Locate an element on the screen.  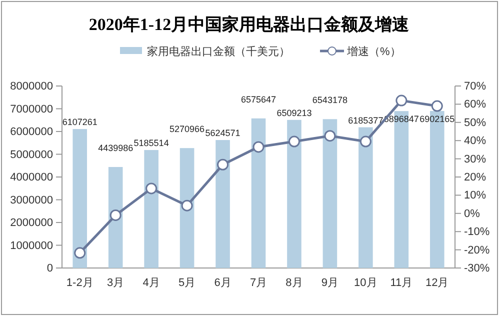
y2-tick-label: 20% is located at coordinates (475, 178).